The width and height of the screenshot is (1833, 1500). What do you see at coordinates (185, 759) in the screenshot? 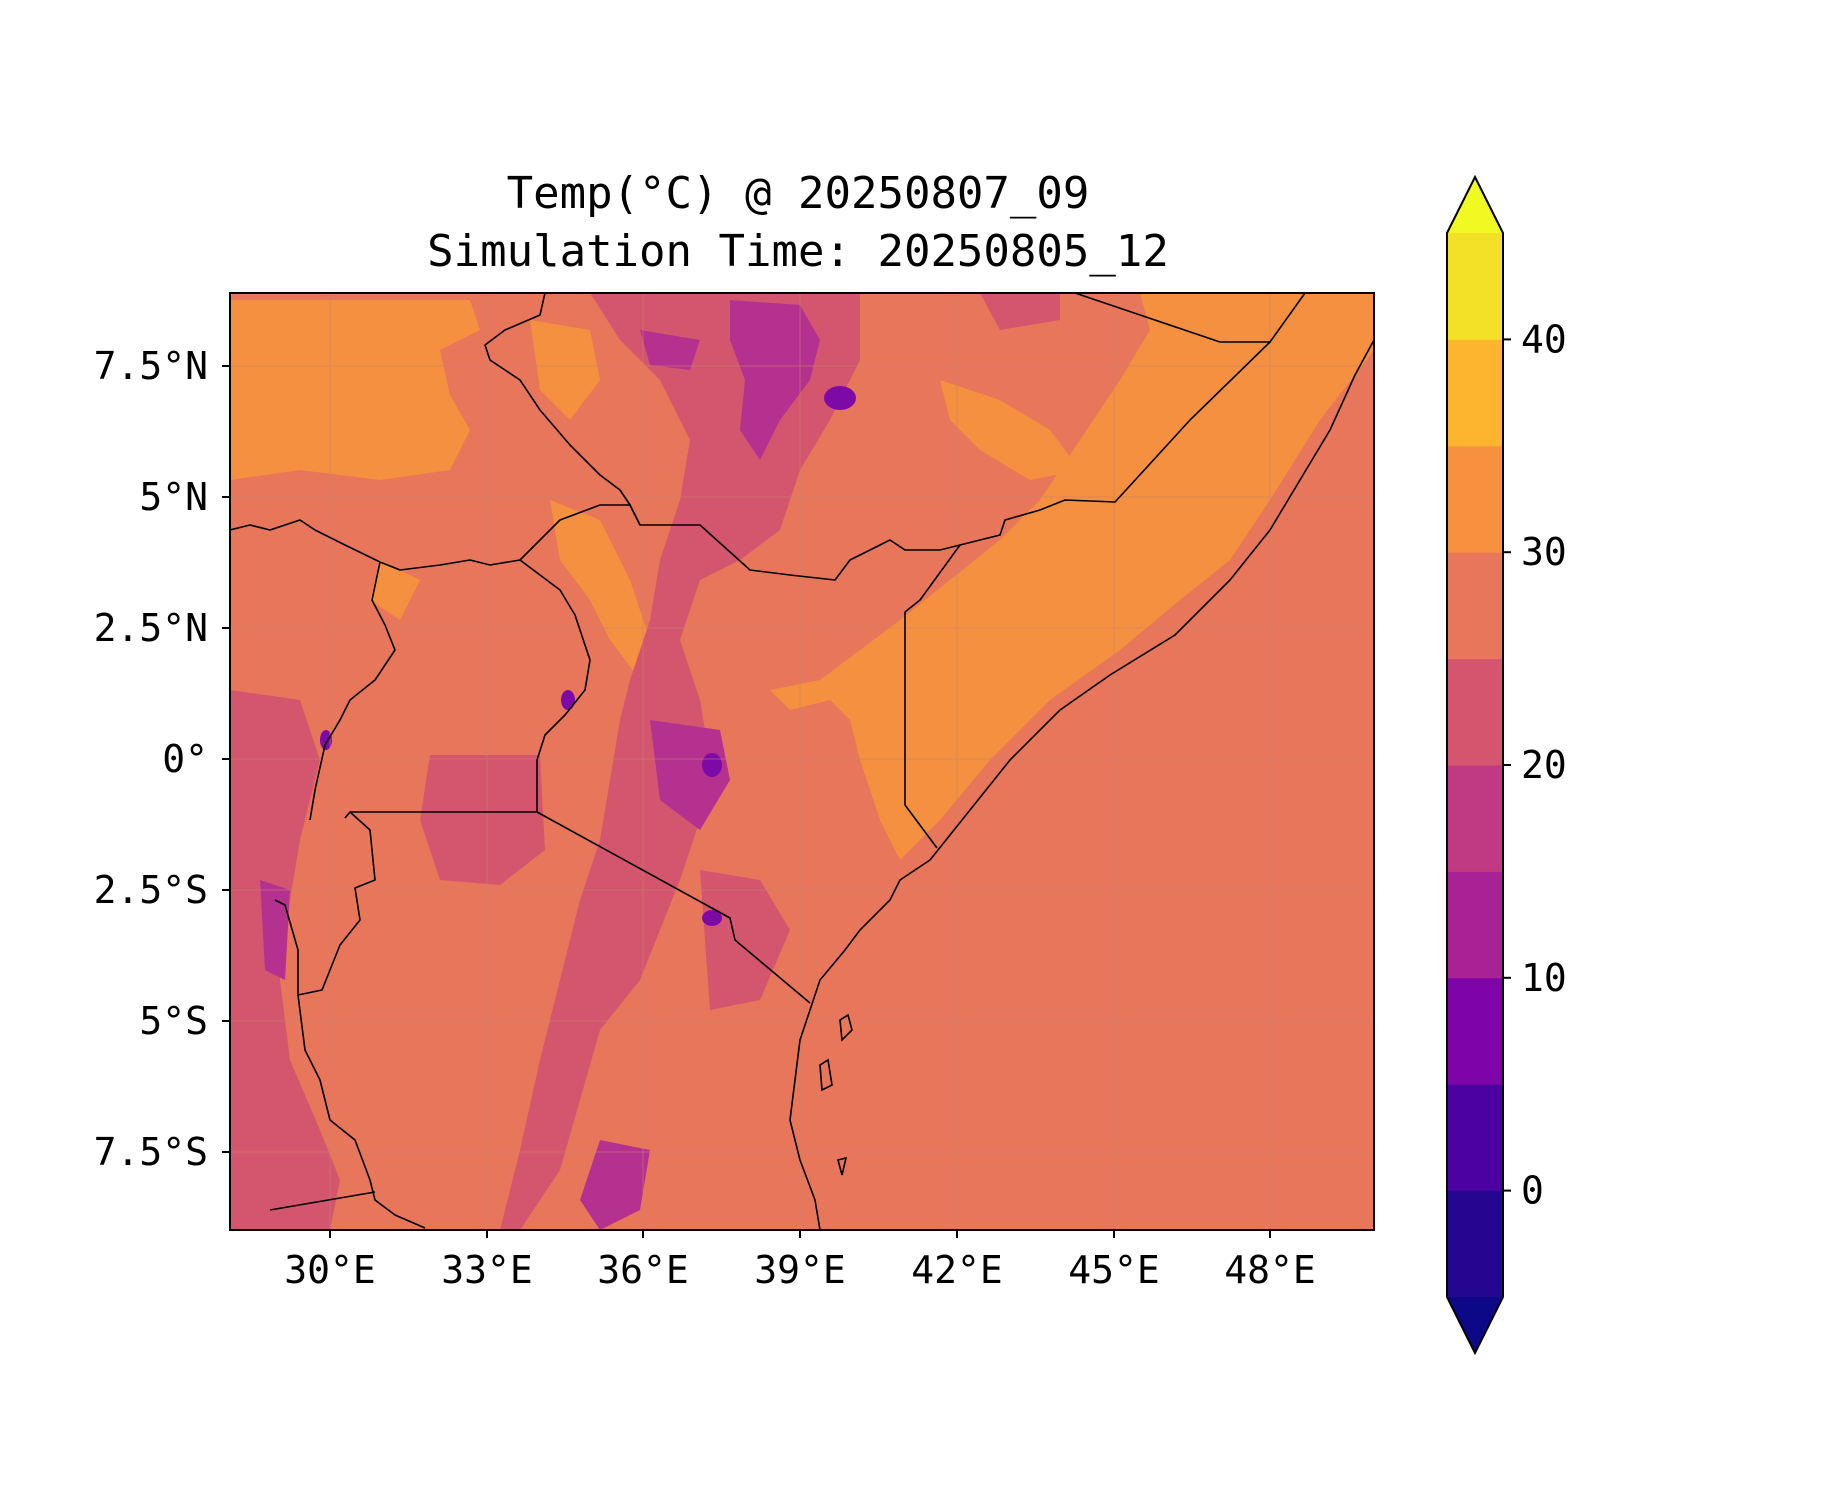
I see `y-tick-label: 0°` at bounding box center [185, 759].